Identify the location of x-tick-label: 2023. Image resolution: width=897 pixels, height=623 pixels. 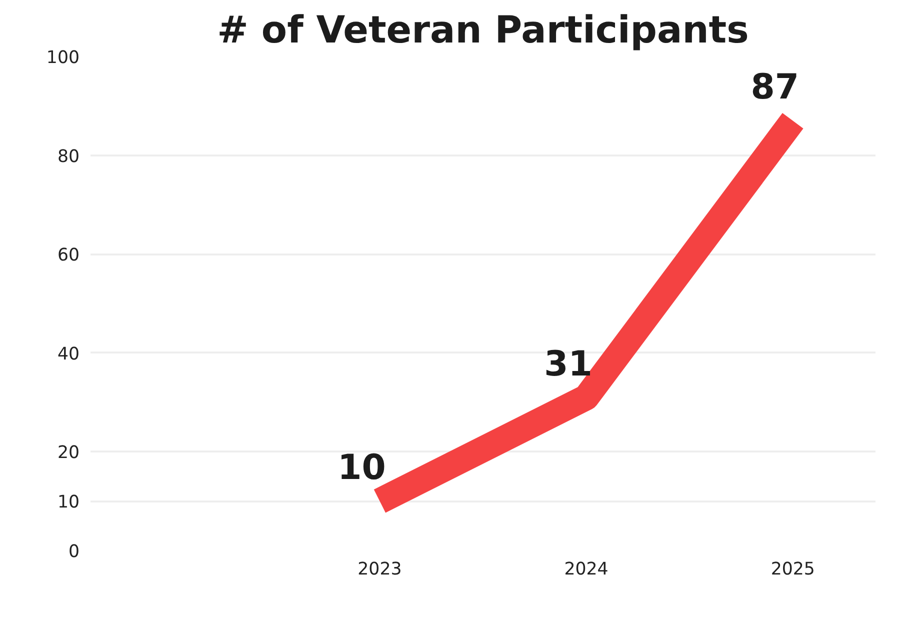
(380, 570).